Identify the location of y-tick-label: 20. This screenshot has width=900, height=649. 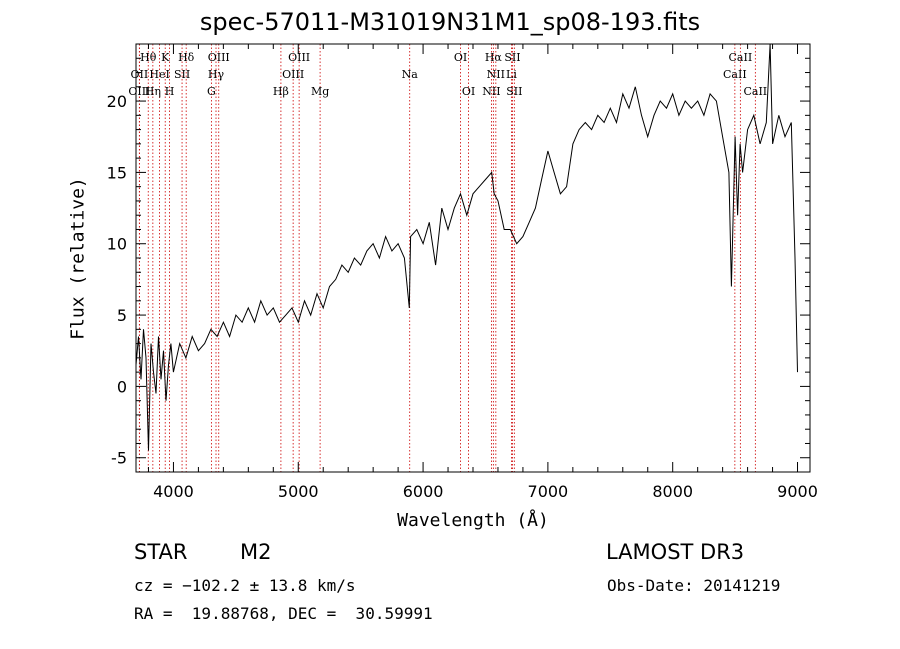
(117, 101).